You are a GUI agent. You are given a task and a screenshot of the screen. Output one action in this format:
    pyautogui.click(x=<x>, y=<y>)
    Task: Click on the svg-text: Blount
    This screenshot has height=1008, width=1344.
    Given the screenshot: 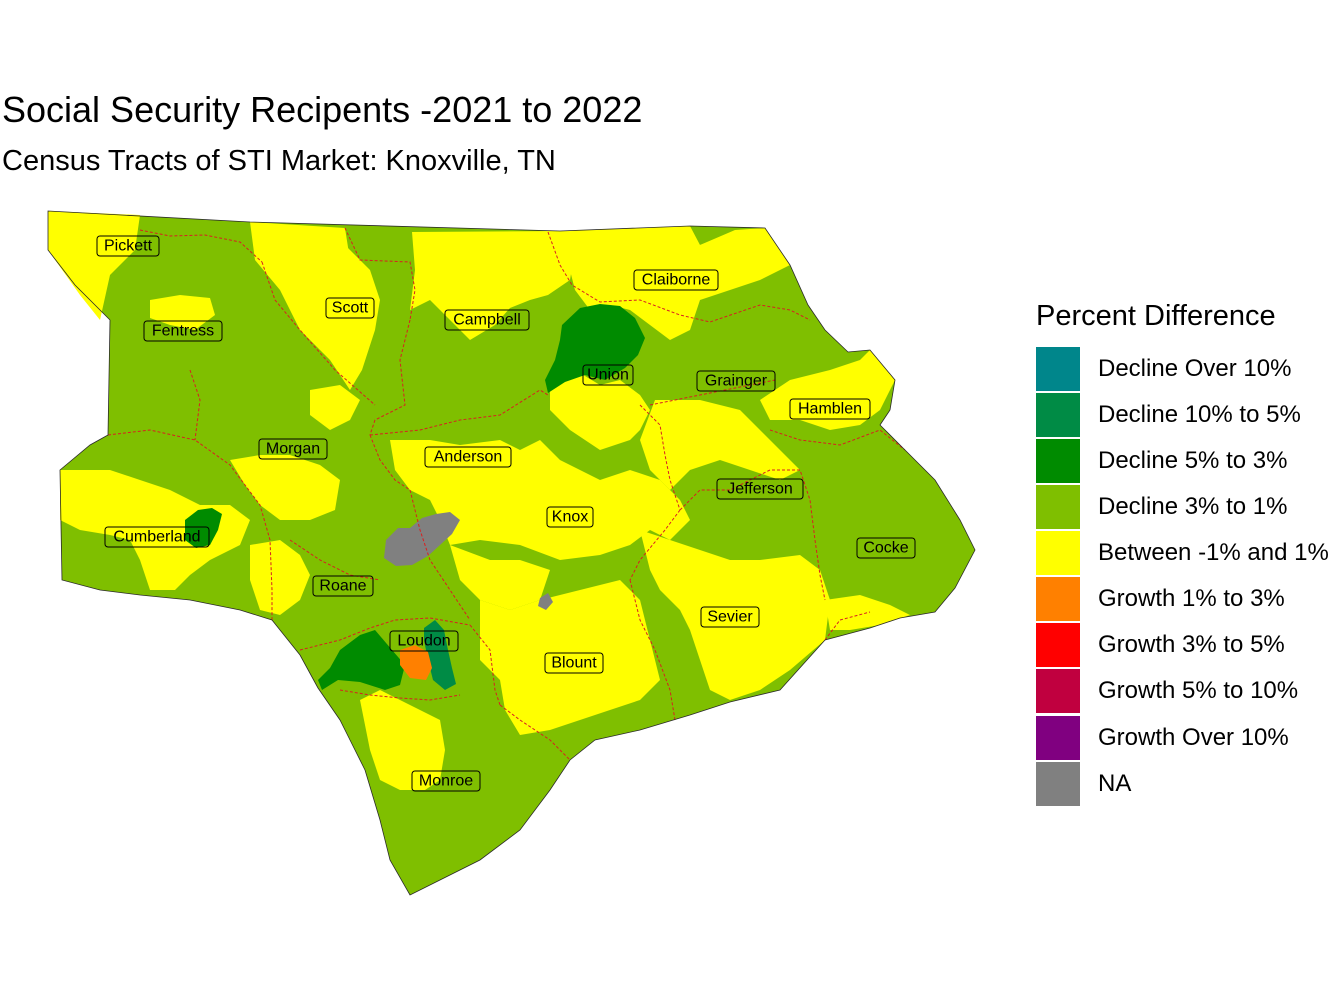 What is the action you would take?
    pyautogui.click(x=574, y=663)
    